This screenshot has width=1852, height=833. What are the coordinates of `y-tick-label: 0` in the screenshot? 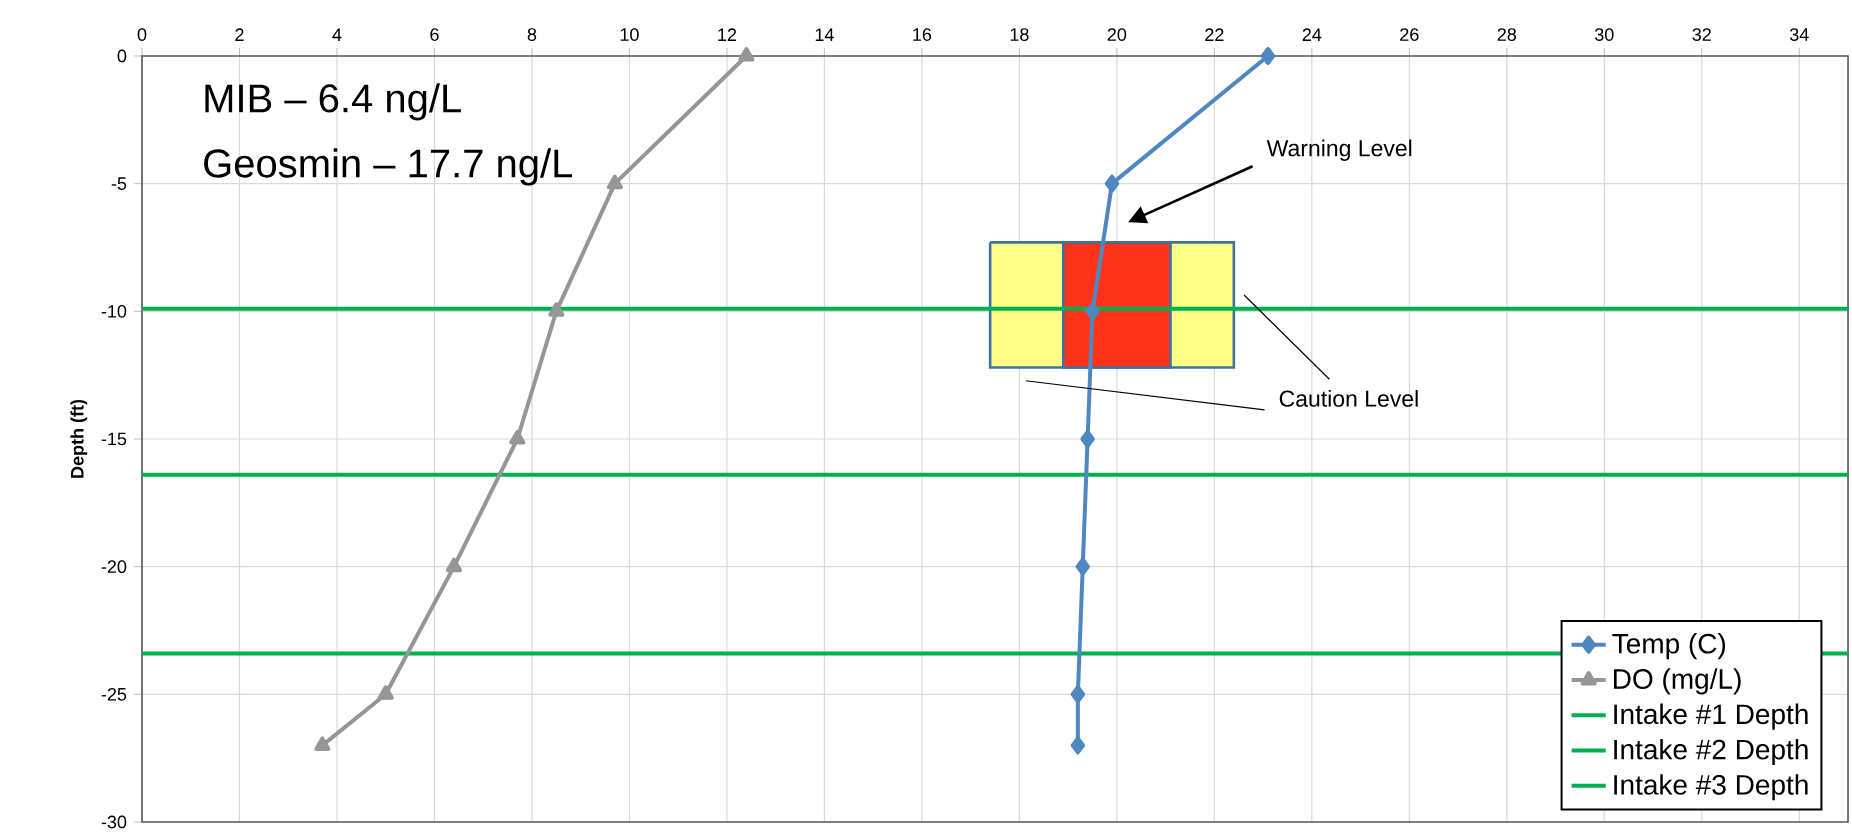 It's located at (122, 56).